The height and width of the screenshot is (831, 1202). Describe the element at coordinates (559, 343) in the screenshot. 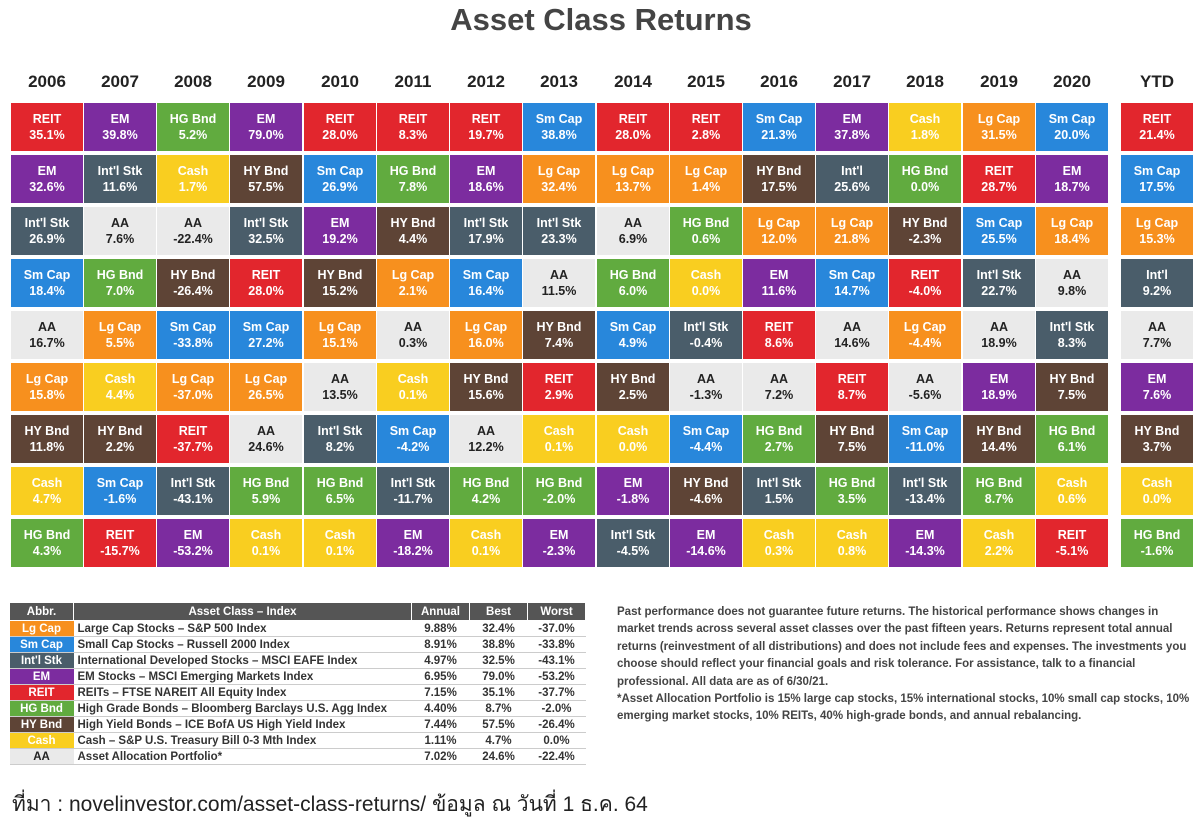

I see `return-value: 7.4%` at that location.